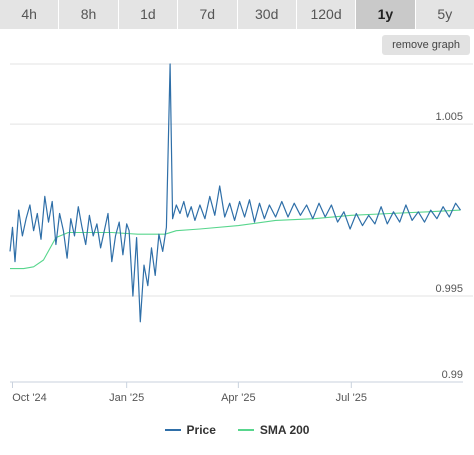  What do you see at coordinates (452, 375) in the screenshot?
I see `y-tick-label: 0.99` at bounding box center [452, 375].